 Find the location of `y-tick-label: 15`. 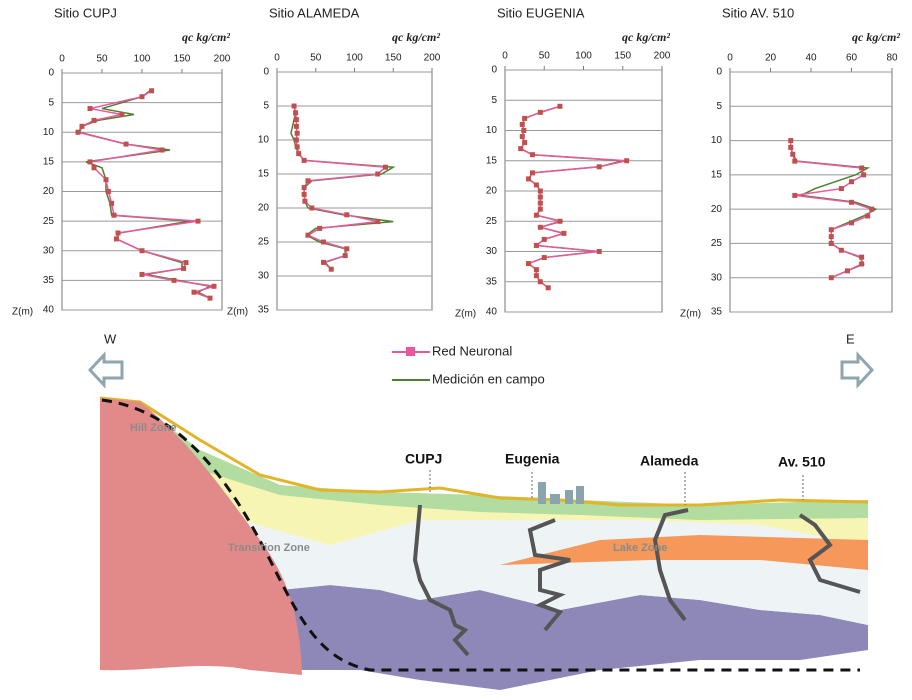

y-tick-label: 15 is located at coordinates (717, 174).